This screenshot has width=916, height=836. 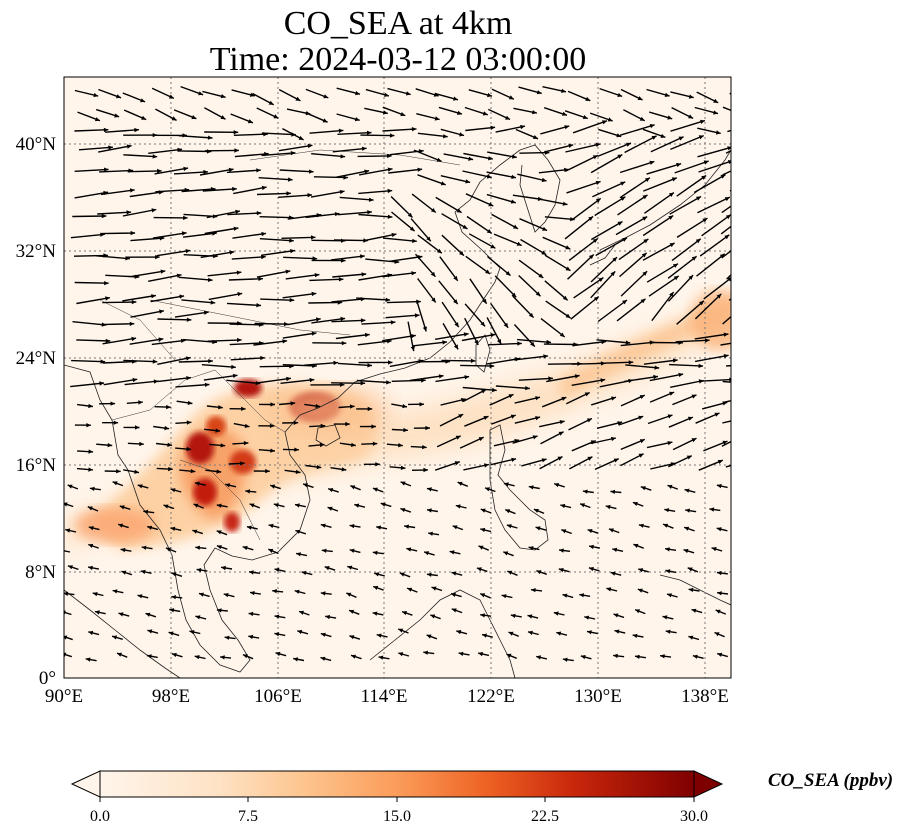 What do you see at coordinates (645, 350) in the screenshot?
I see `plume-band-east` at bounding box center [645, 350].